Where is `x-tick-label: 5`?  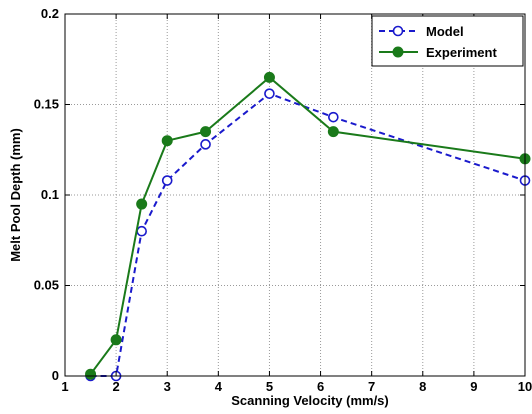 x-tick-label: 5 is located at coordinates (269, 386).